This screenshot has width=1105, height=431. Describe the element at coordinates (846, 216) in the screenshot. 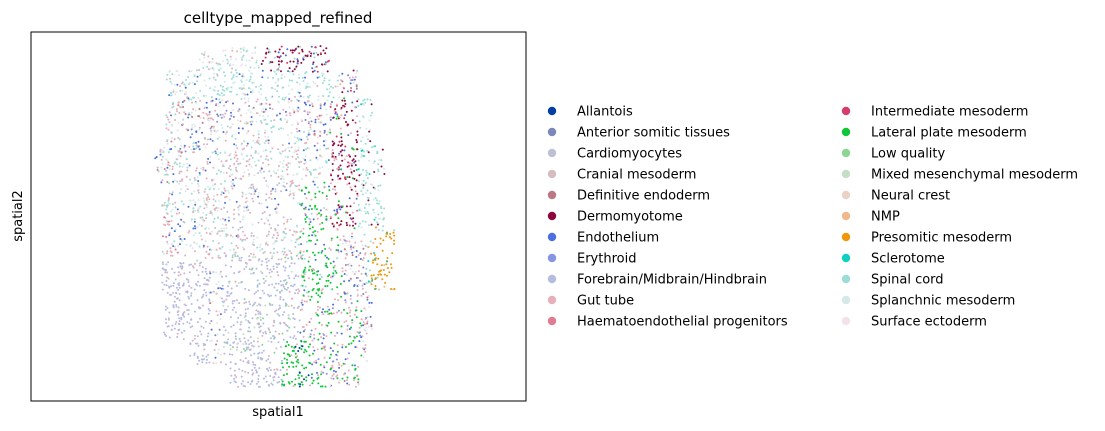

I see `legend-marker` at that location.